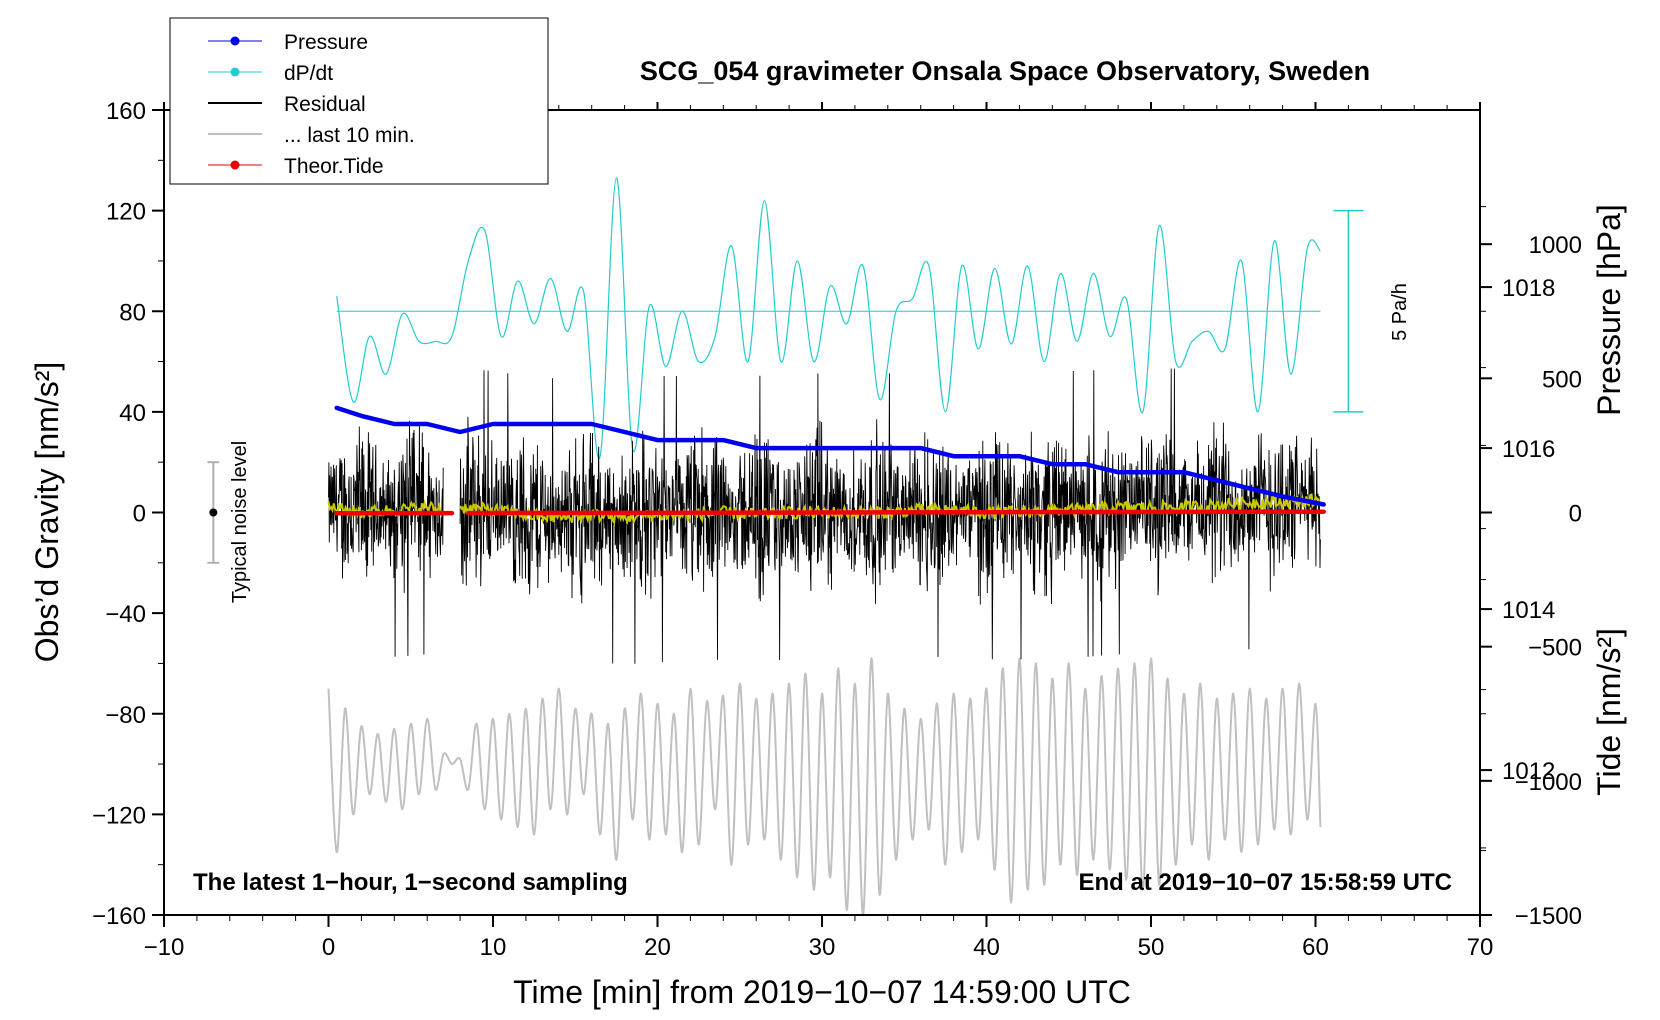 The height and width of the screenshot is (1020, 1660). What do you see at coordinates (1265, 882) in the screenshot?
I see `end-time-note: End at 2019−10−07 15:58:59 UTC` at bounding box center [1265, 882].